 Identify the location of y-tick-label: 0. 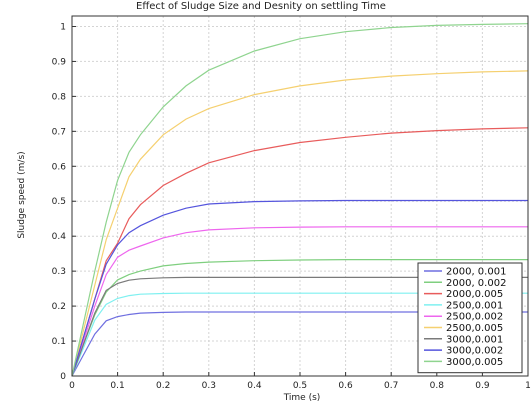
(63, 377).